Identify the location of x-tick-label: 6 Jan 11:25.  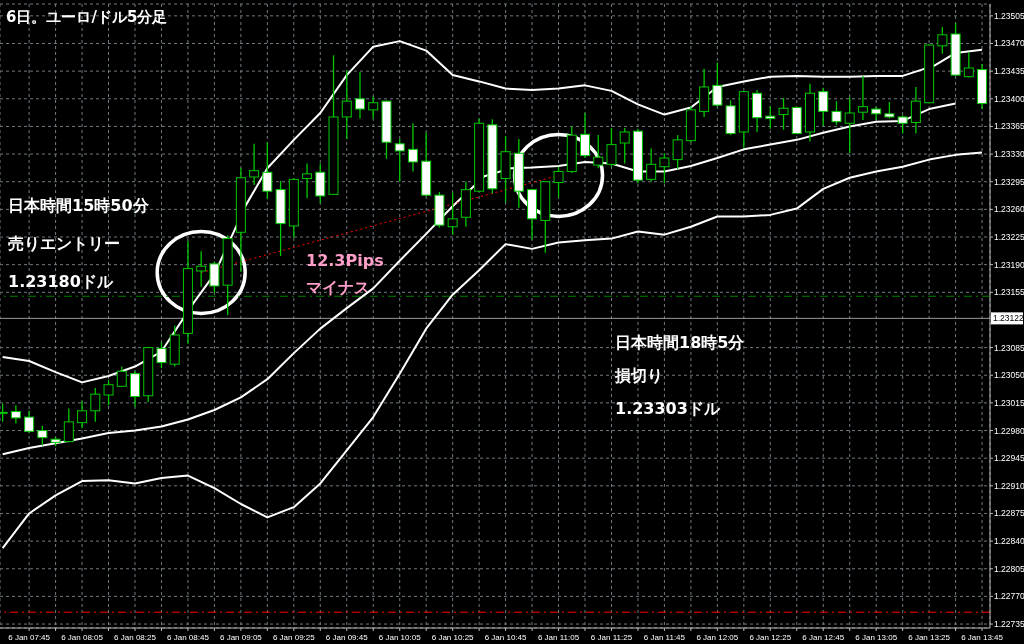
(611, 637).